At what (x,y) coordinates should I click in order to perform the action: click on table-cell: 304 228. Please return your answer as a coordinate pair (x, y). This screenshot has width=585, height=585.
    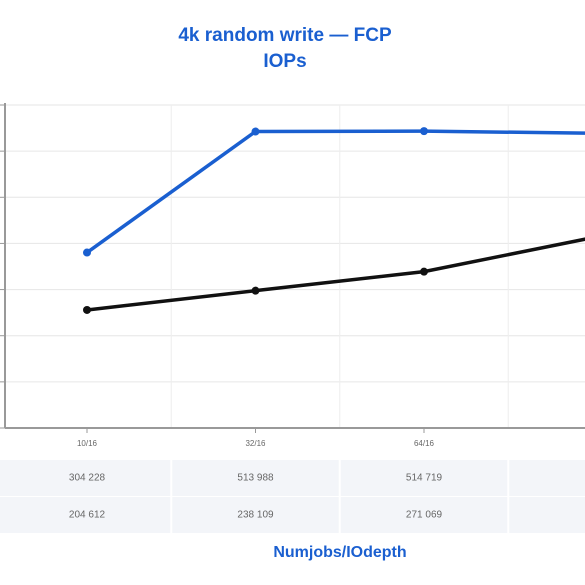
    Looking at the image, I should click on (87, 478).